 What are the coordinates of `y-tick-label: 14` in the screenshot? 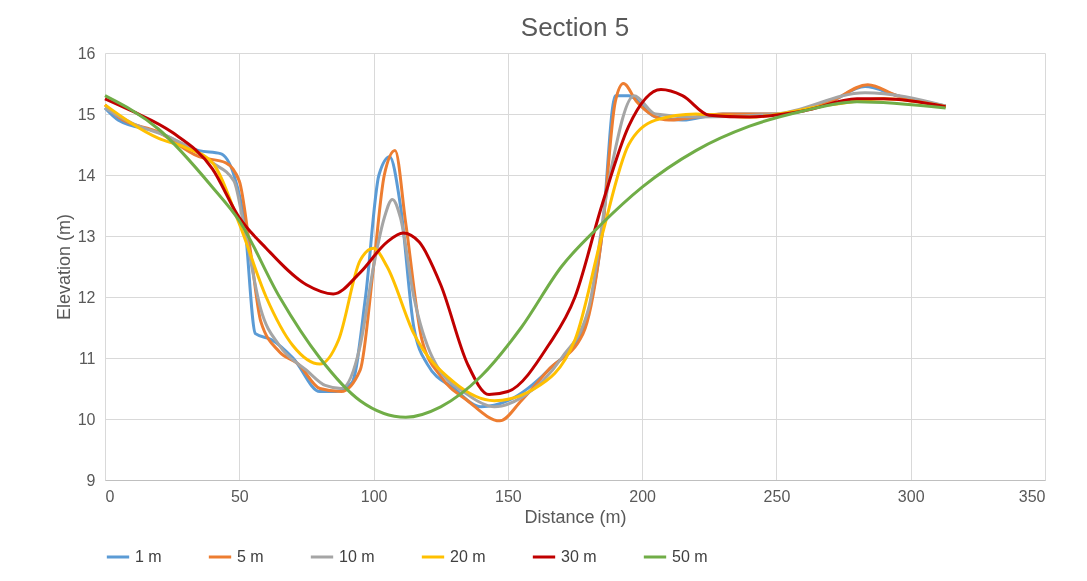 It's located at (86, 175).